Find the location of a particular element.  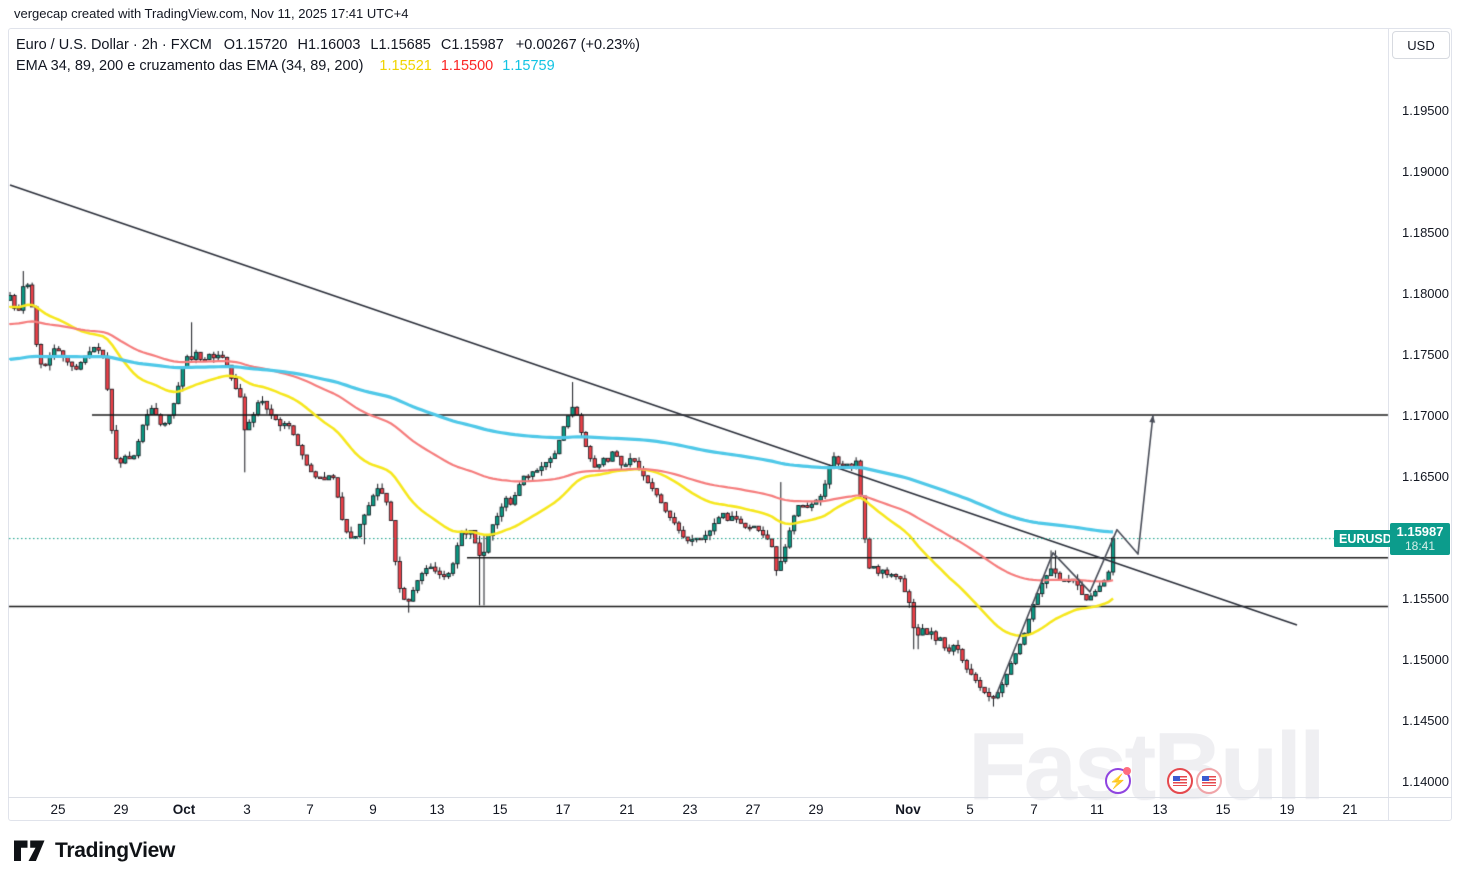

us-flag-event-icon is located at coordinates (1180, 781).